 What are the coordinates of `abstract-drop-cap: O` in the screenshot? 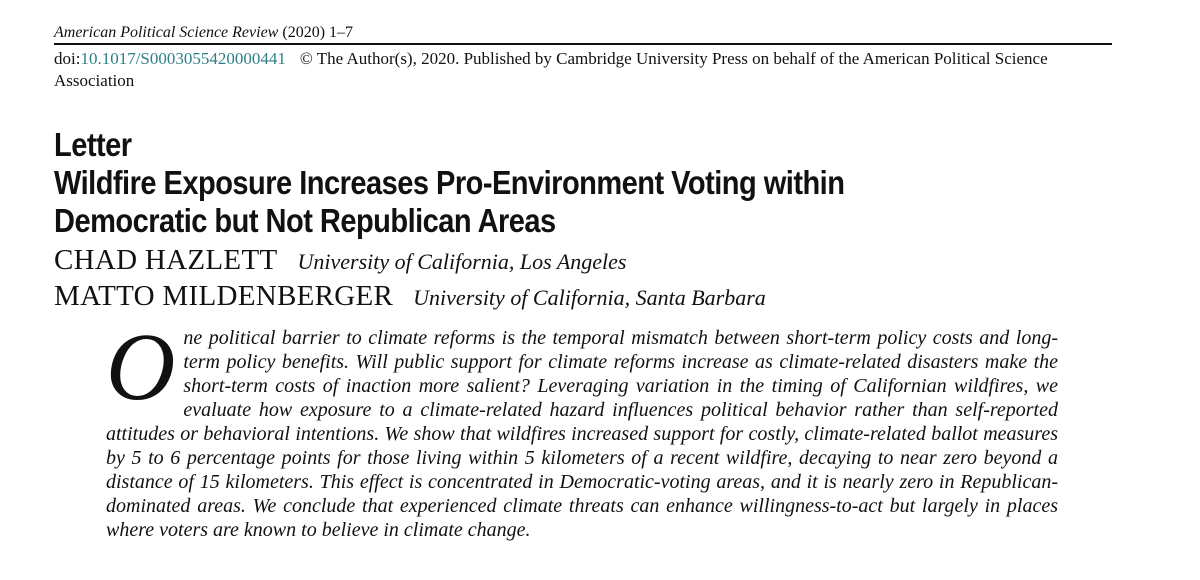 It's located at (141, 366).